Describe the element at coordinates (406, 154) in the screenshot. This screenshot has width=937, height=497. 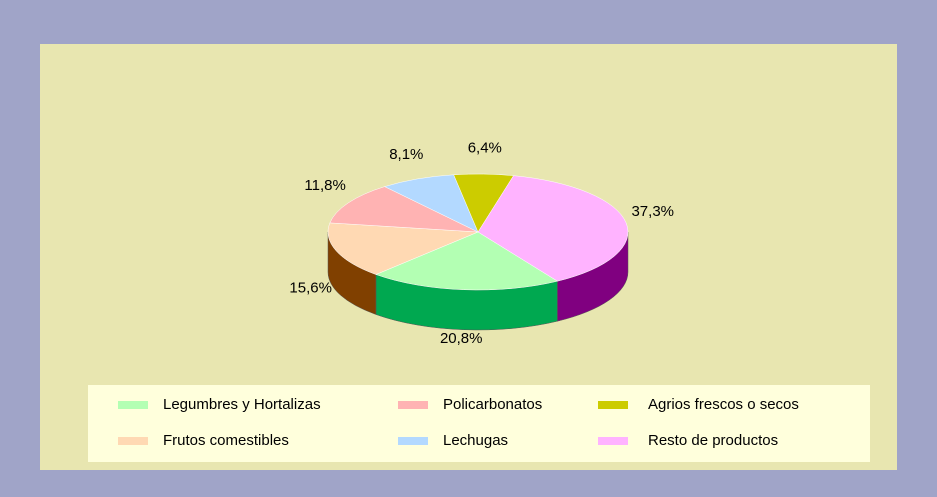
I see `data-label: 8,1%` at that location.